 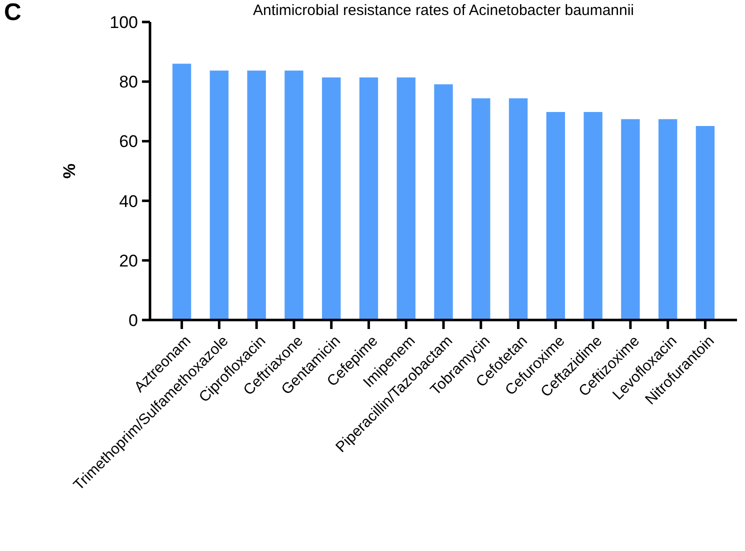 What do you see at coordinates (133, 320) in the screenshot?
I see `y-tick-label: 0` at bounding box center [133, 320].